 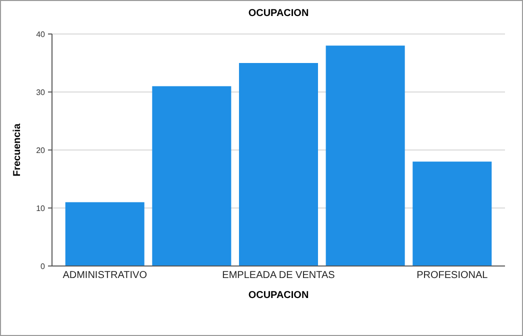 What do you see at coordinates (17, 149) in the screenshot?
I see `y-axis-title: Frecuencia` at bounding box center [17, 149].